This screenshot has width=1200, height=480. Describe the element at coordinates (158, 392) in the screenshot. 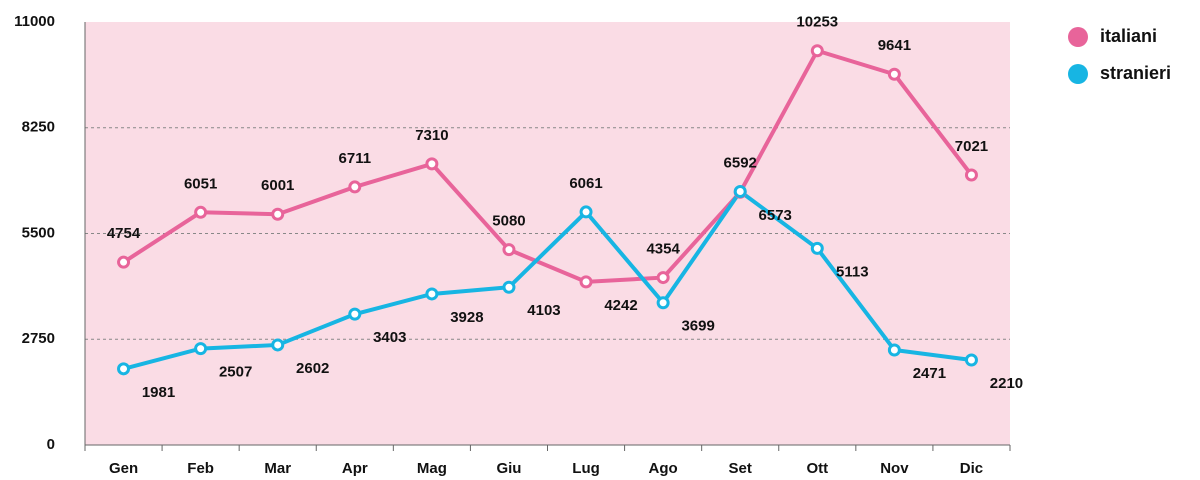

I see `data-label: 1981` at that location.